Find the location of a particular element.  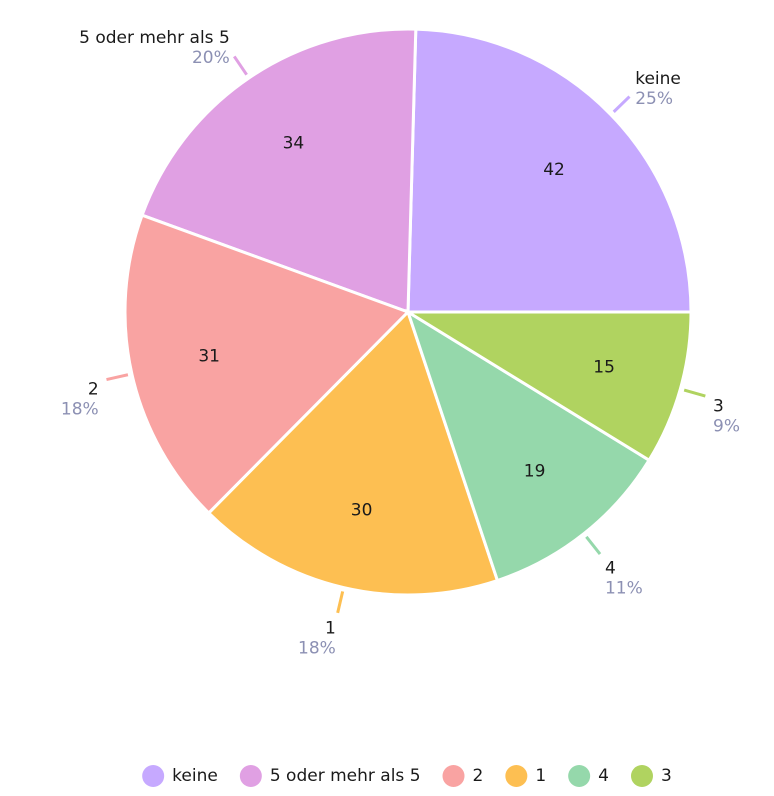

legend-label: 5 oder mehr als 5 is located at coordinates (345, 776).